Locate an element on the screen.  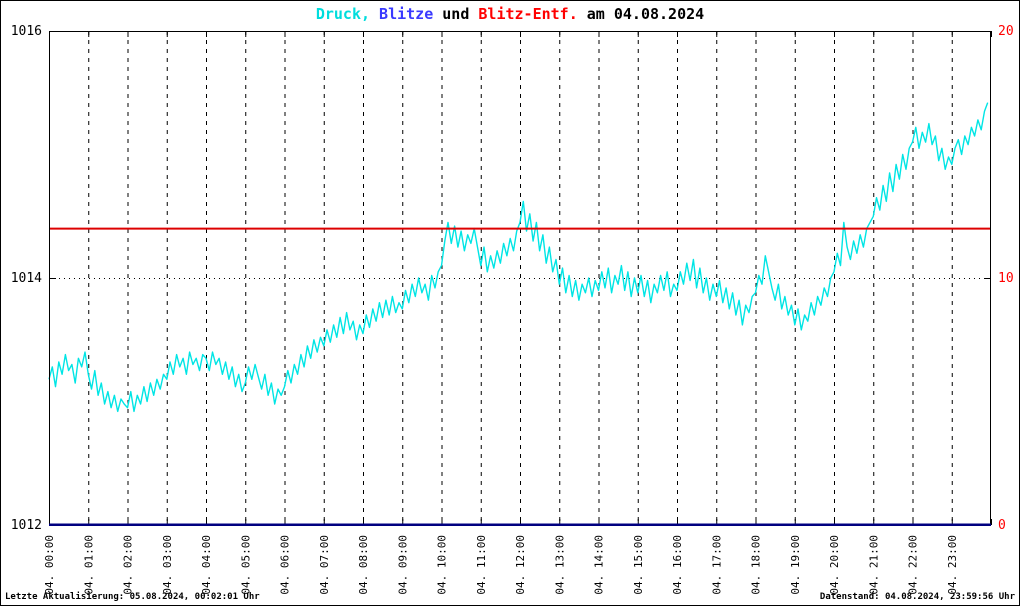
y-right-tick-label: 20 is located at coordinates (1006, 31).